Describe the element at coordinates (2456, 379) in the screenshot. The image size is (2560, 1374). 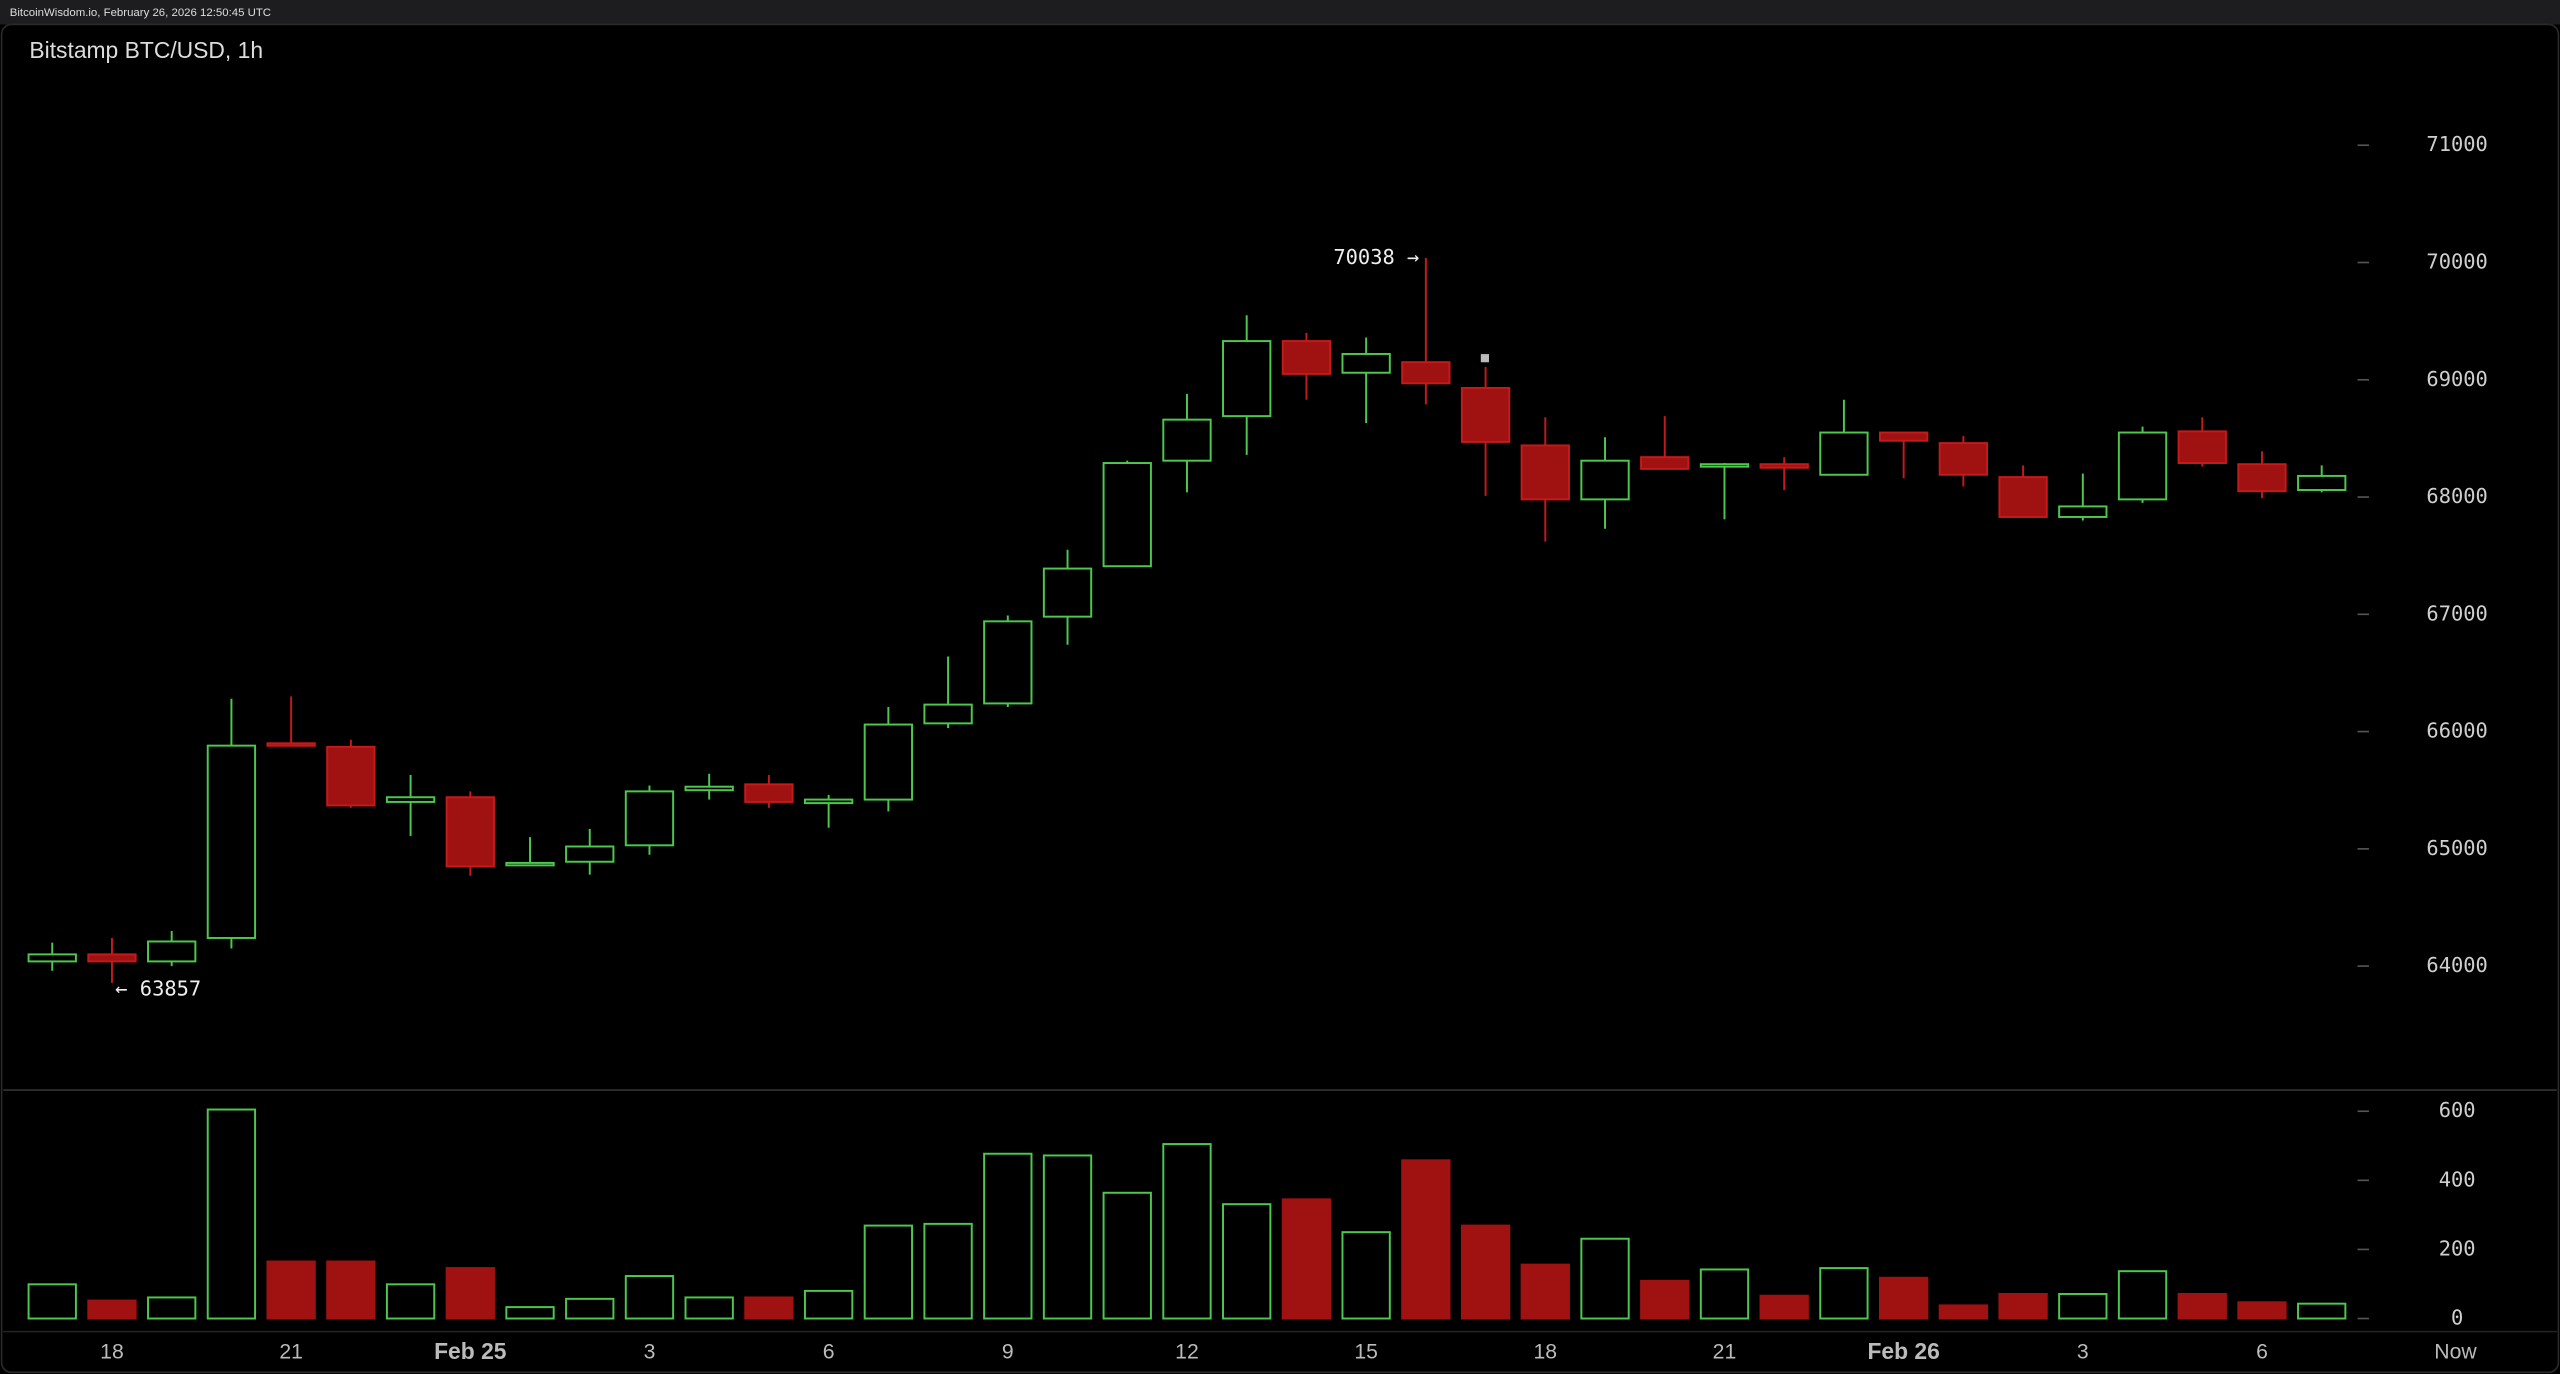
I see `y-tick-label: 69000` at that location.